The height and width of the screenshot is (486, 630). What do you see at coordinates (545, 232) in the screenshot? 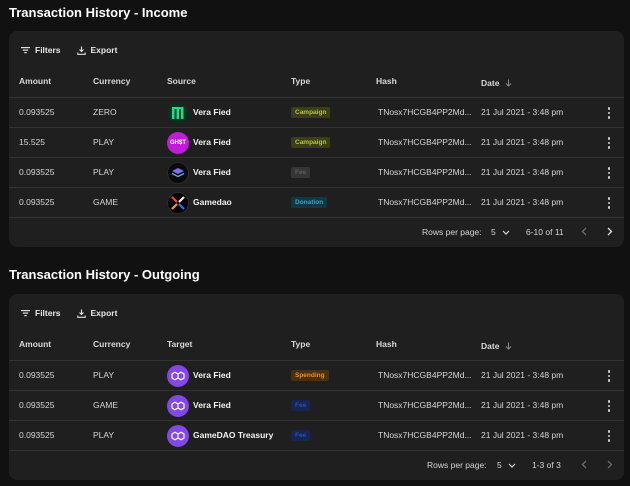
I see `page-range: 6-10 of 11` at bounding box center [545, 232].